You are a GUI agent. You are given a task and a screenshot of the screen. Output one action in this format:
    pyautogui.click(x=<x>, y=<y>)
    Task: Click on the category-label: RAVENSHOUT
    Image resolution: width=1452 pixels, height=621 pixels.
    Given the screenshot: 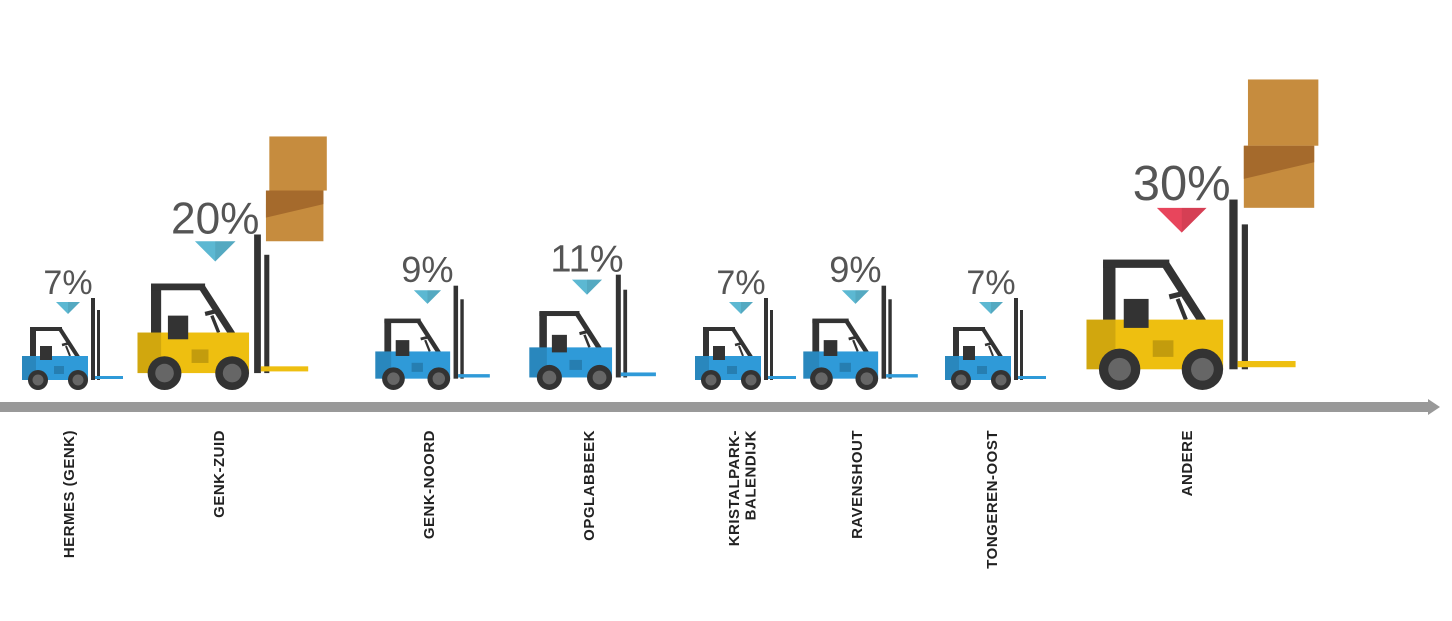 What is the action you would take?
    pyautogui.click(x=857, y=484)
    